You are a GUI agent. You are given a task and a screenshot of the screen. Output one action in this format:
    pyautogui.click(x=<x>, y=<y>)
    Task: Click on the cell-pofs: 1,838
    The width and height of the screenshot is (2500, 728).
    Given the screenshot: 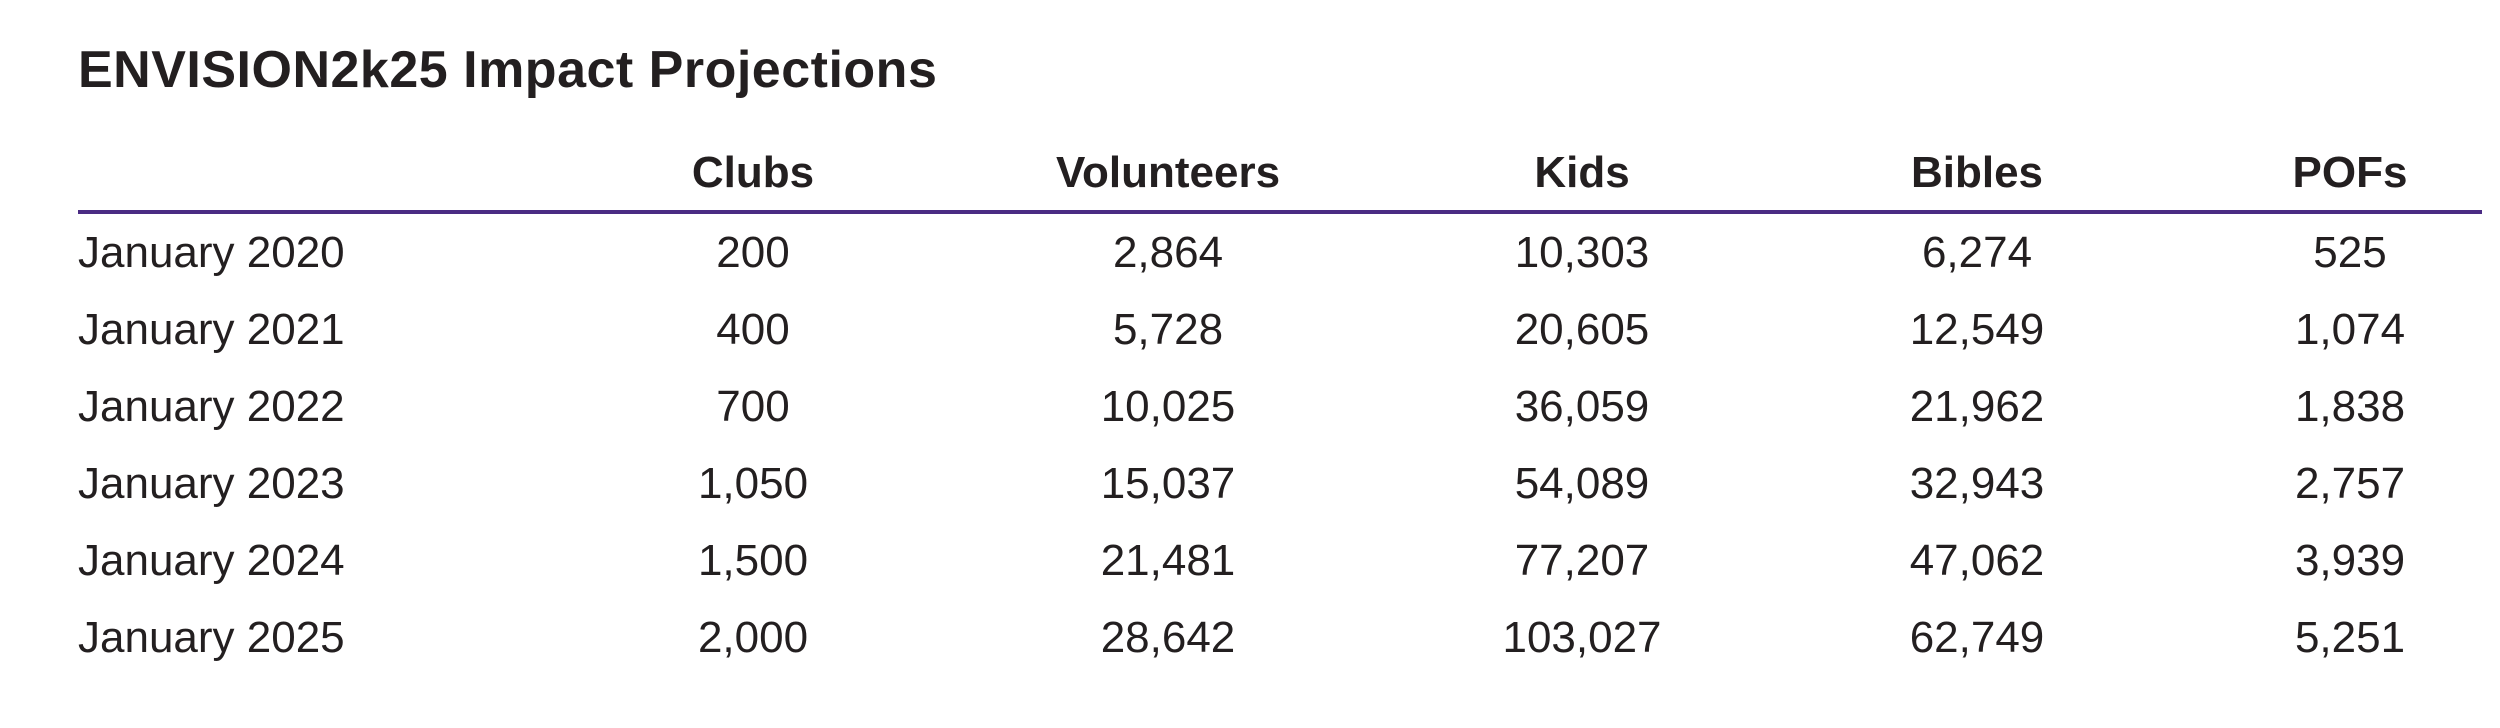 What is the action you would take?
    pyautogui.click(x=2350, y=406)
    